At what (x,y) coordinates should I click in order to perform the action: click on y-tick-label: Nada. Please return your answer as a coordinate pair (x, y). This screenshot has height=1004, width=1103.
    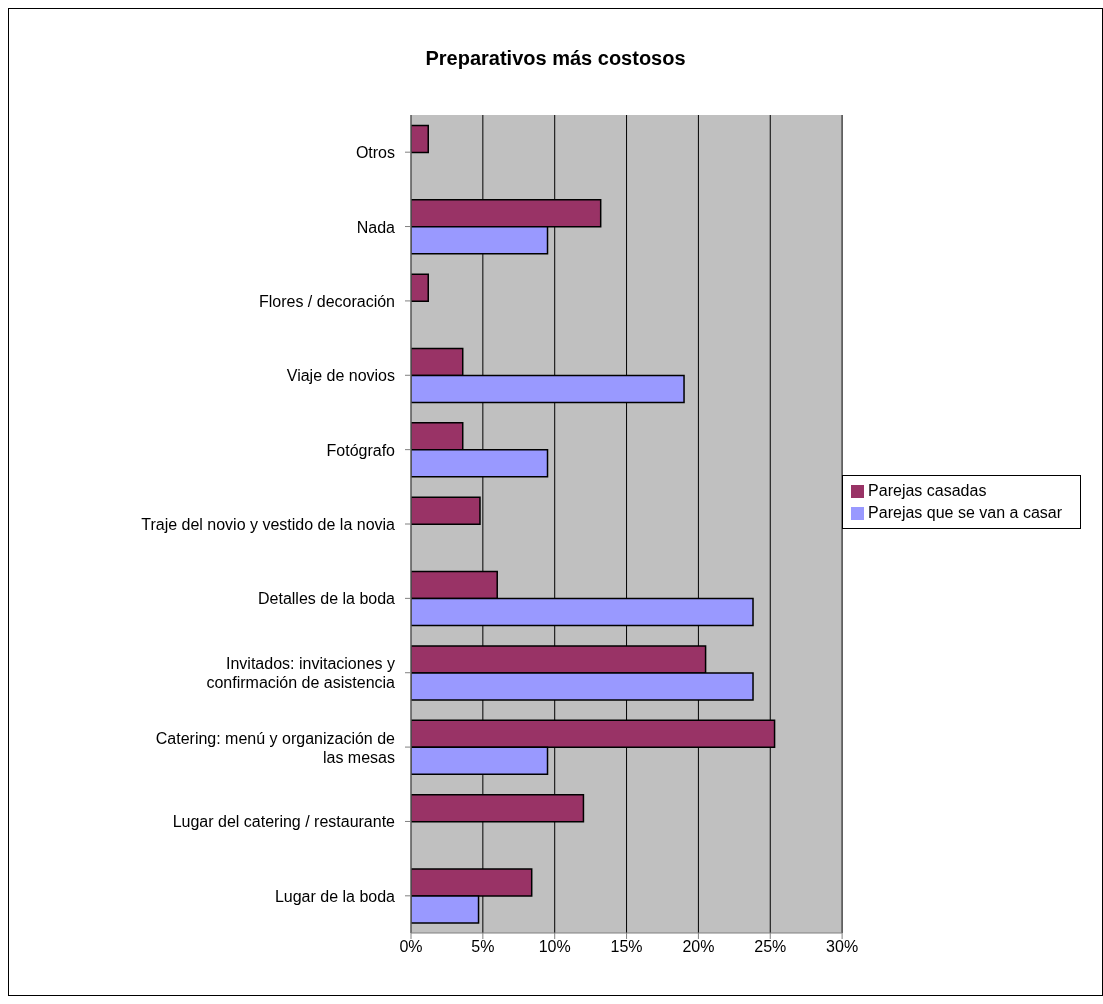
    Looking at the image, I should click on (376, 227).